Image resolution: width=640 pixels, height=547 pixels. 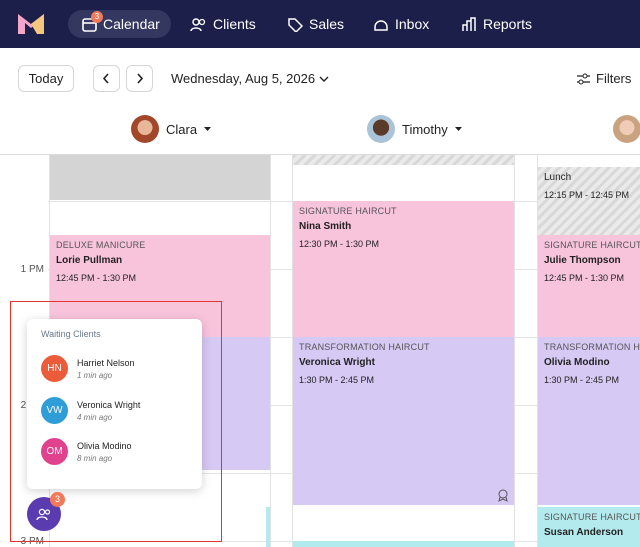 I want to click on chevron-left, so click(x=105, y=78).